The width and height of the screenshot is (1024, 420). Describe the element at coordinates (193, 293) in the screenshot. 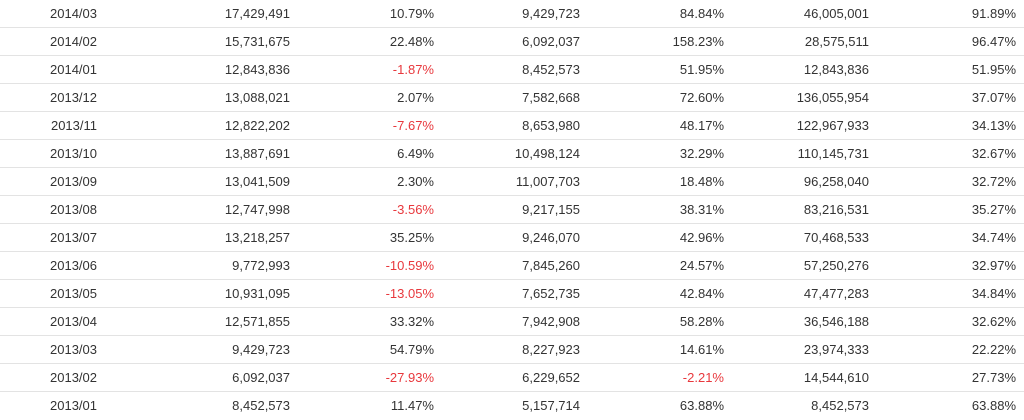

I see `value-a-cell: 10,931,095` at that location.